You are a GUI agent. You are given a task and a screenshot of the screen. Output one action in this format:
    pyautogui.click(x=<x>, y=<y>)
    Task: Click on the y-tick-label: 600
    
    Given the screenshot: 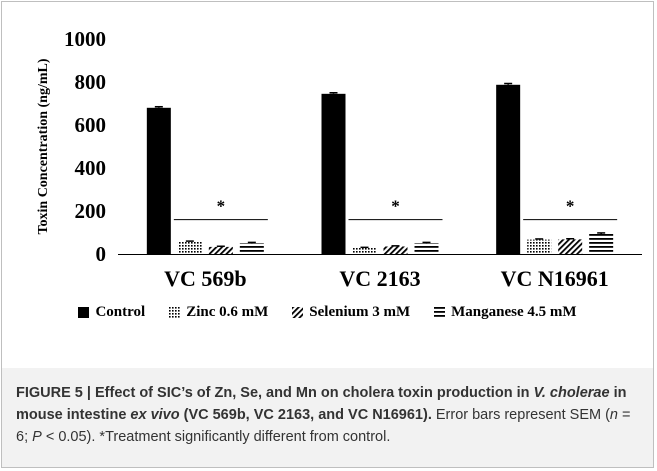 What is the action you would take?
    pyautogui.click(x=91, y=125)
    